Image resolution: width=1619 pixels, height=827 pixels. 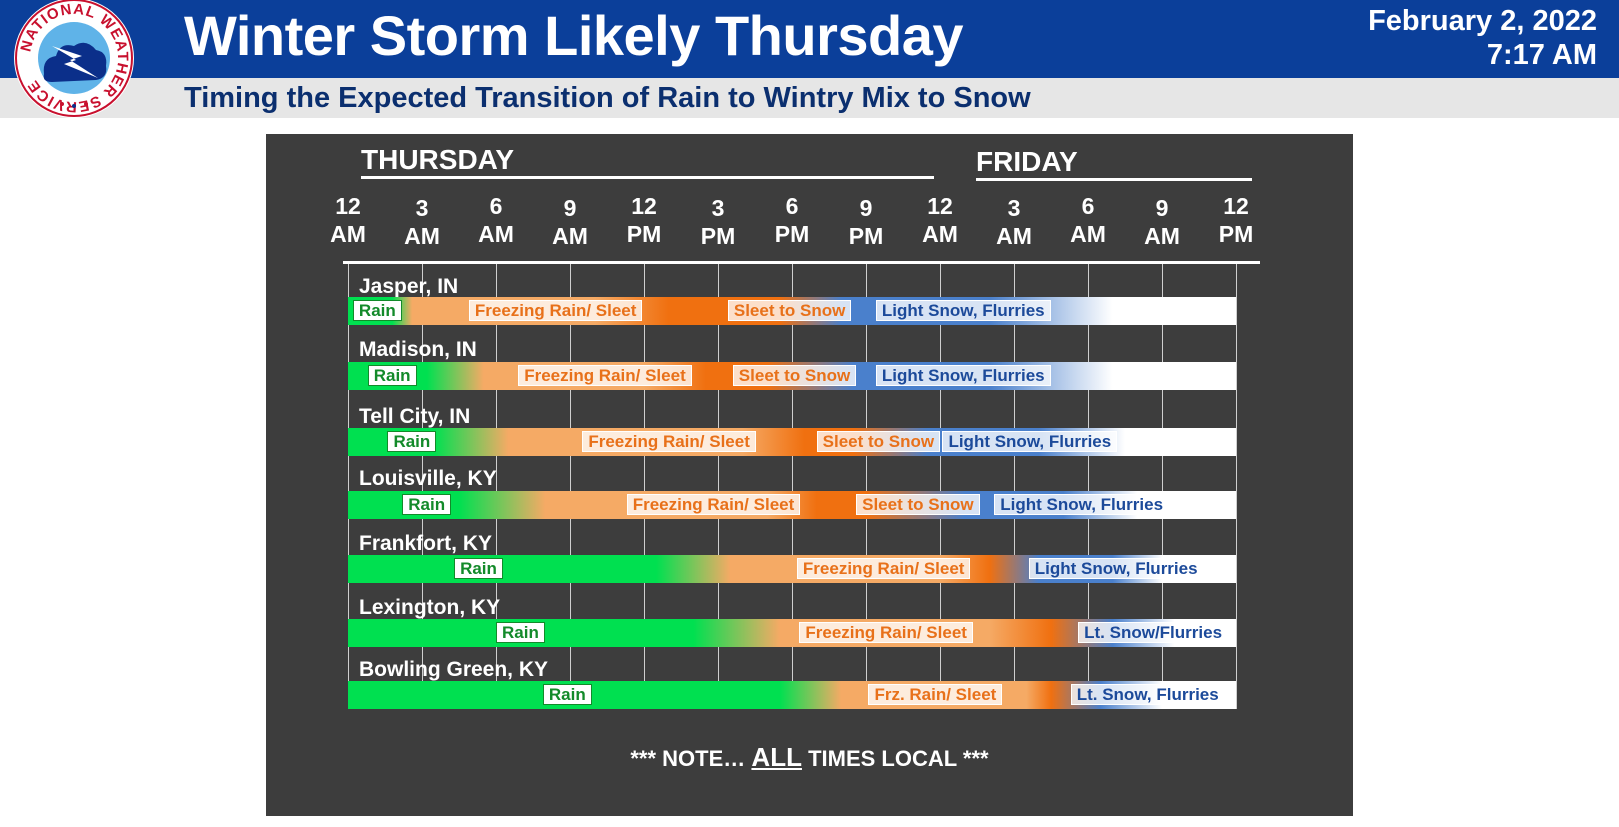 What do you see at coordinates (418, 349) in the screenshot?
I see `city-name: Madison, IN` at bounding box center [418, 349].